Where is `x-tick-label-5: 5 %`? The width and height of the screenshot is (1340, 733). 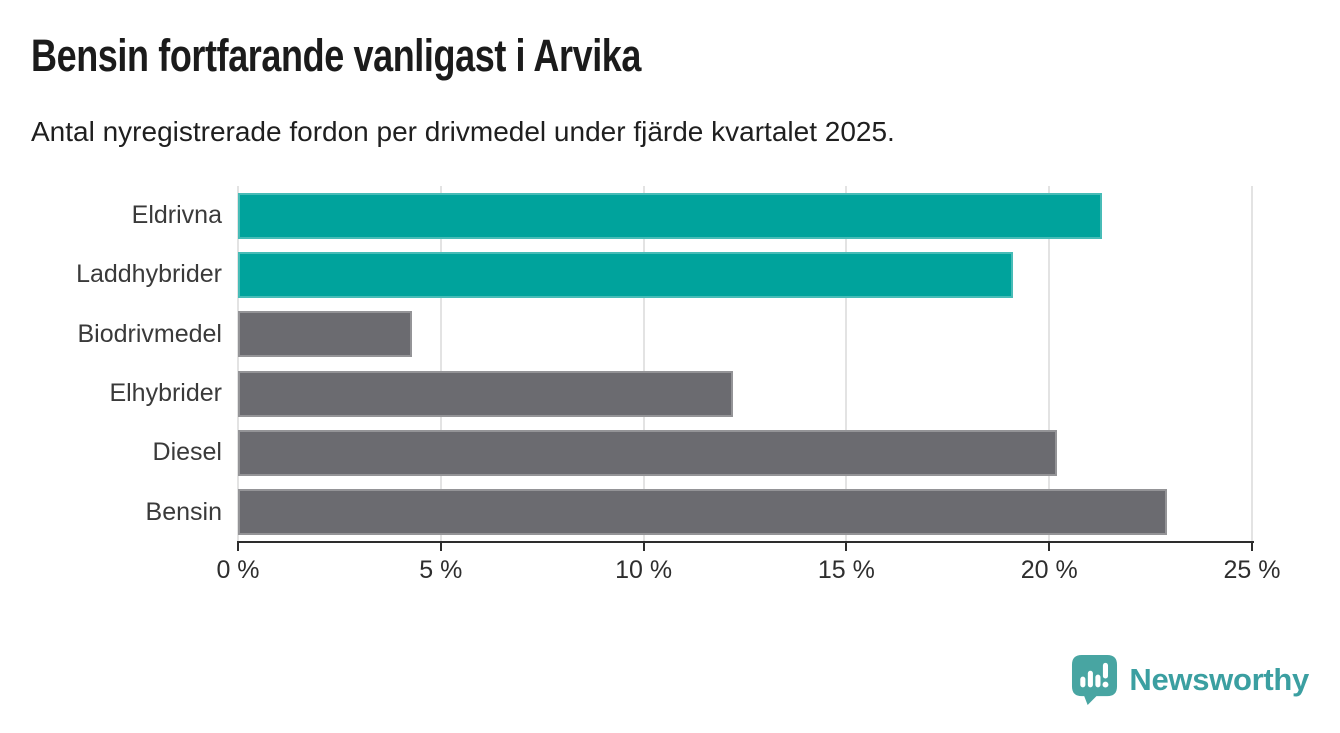
x-tick-label-5: 5 % is located at coordinates (441, 570).